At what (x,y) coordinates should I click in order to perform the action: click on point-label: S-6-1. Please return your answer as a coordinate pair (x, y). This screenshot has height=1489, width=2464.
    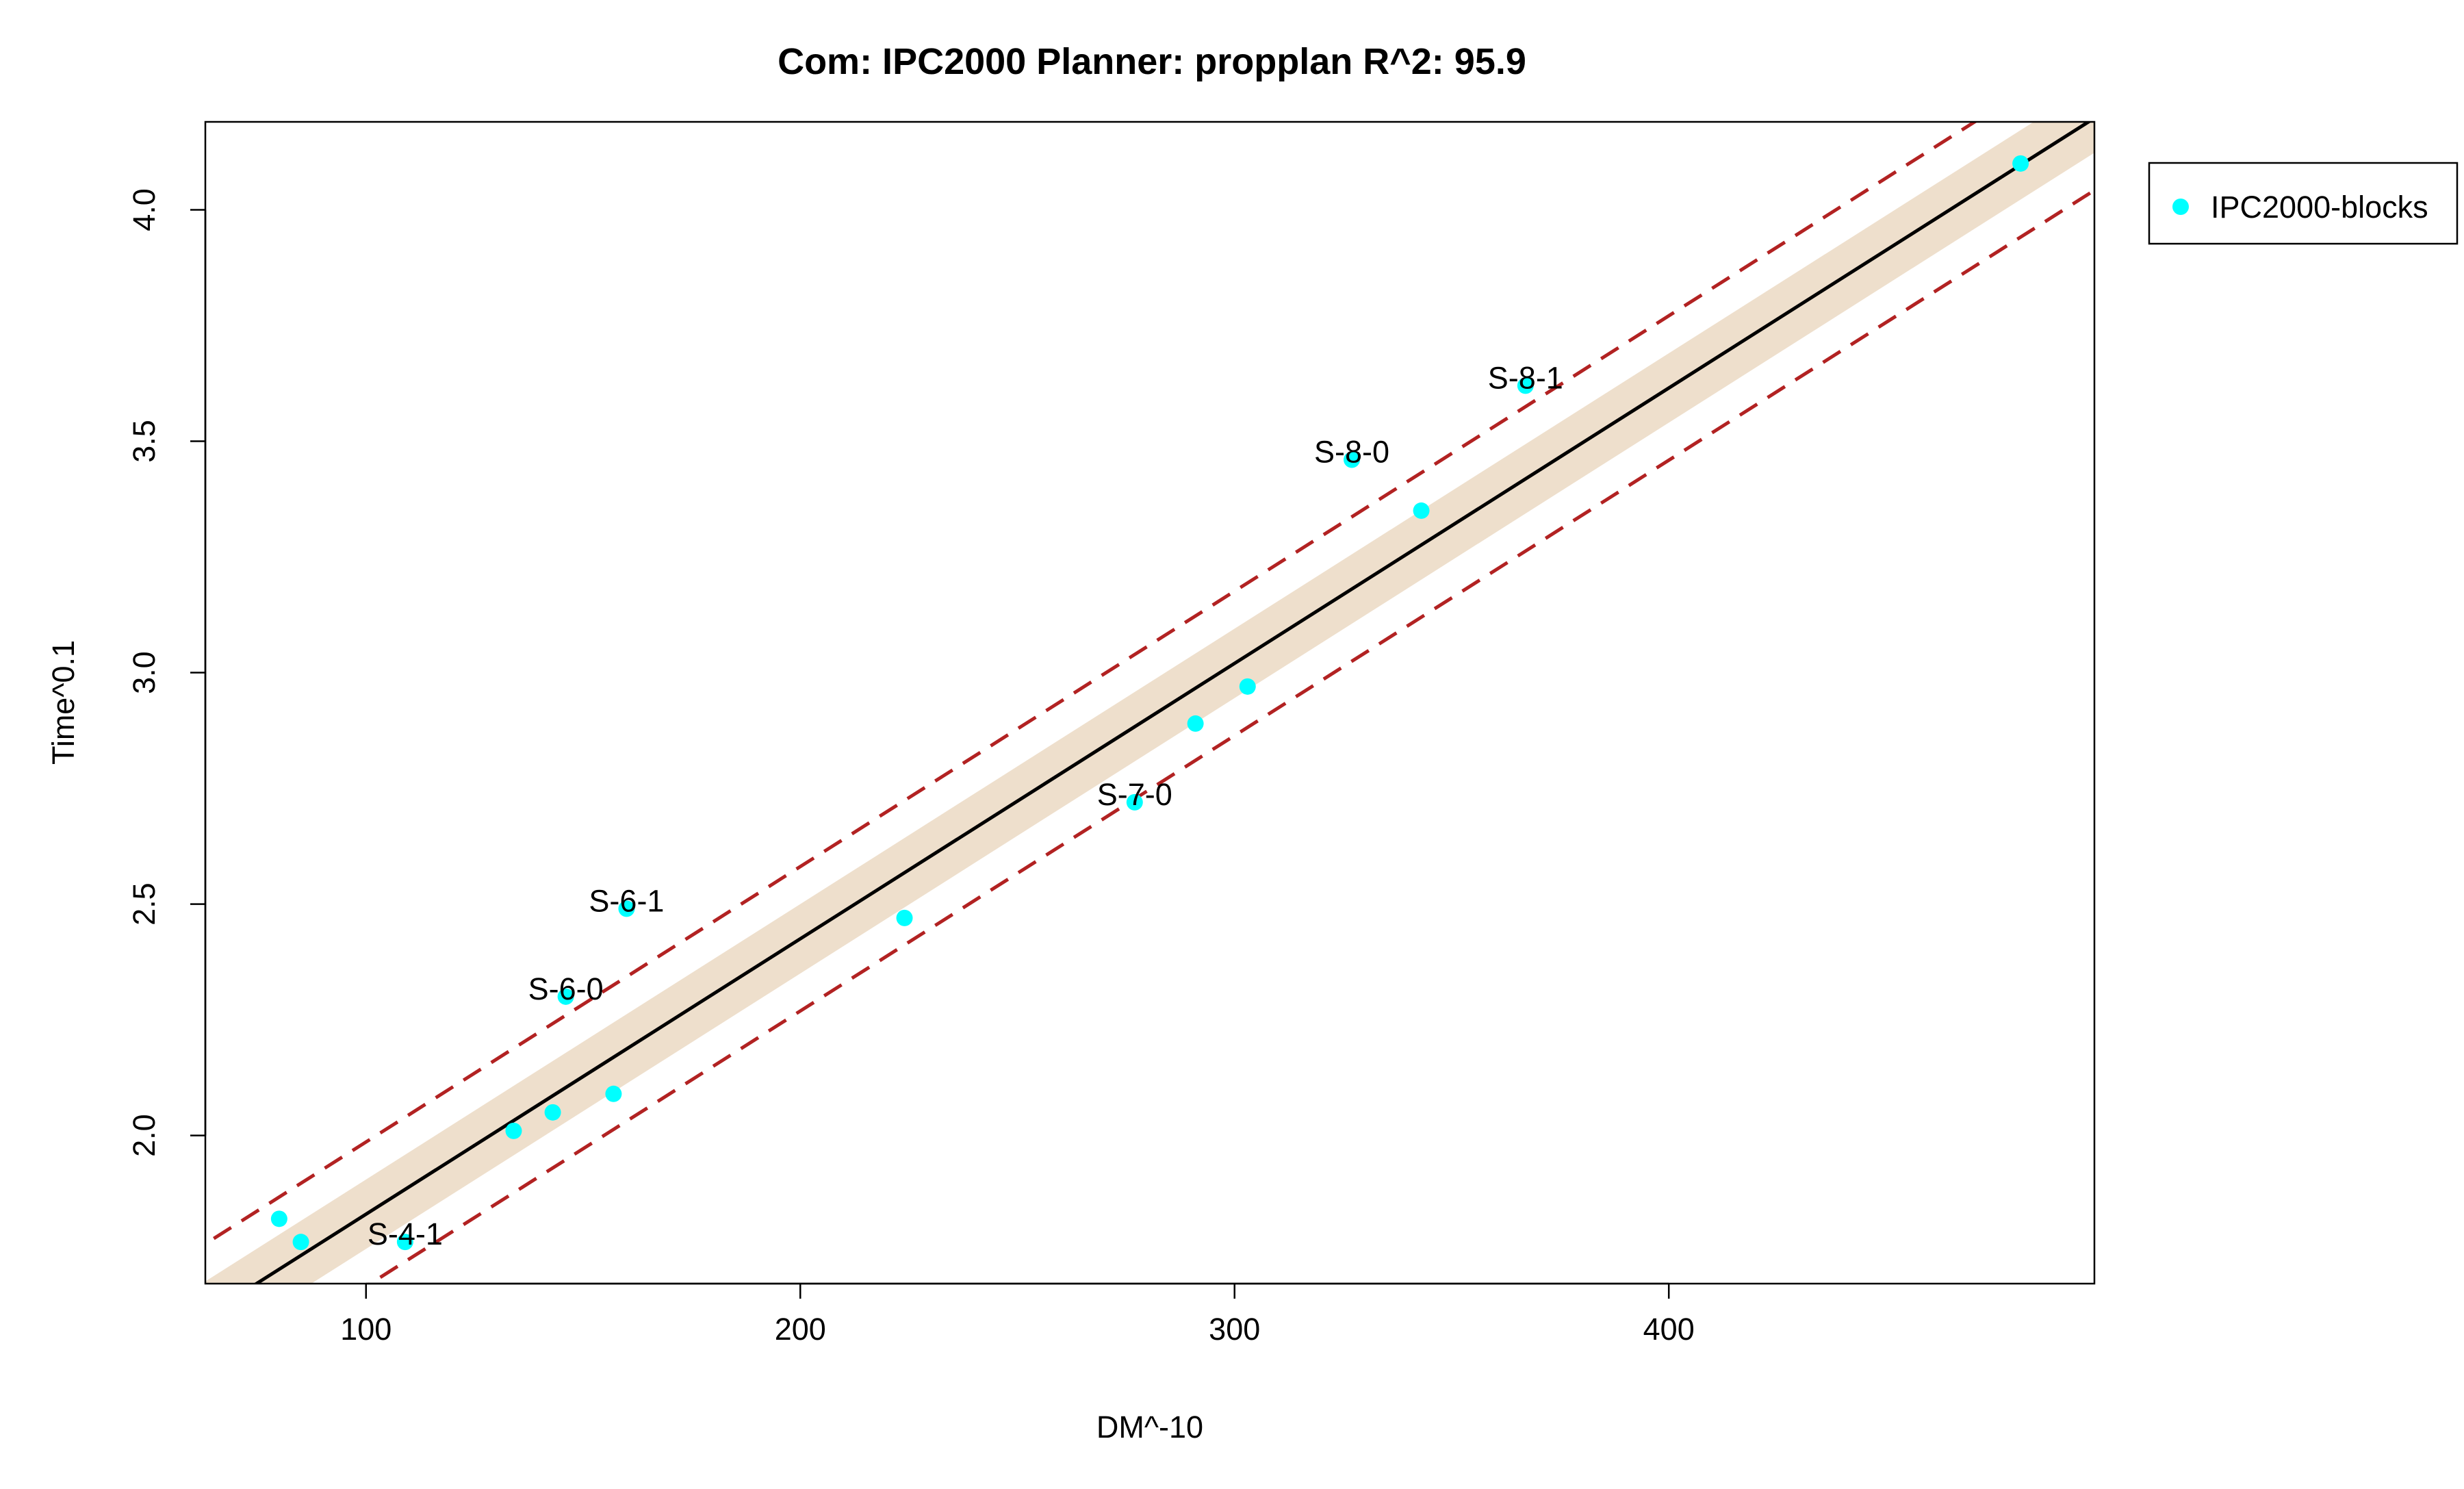
    Looking at the image, I should click on (626, 900).